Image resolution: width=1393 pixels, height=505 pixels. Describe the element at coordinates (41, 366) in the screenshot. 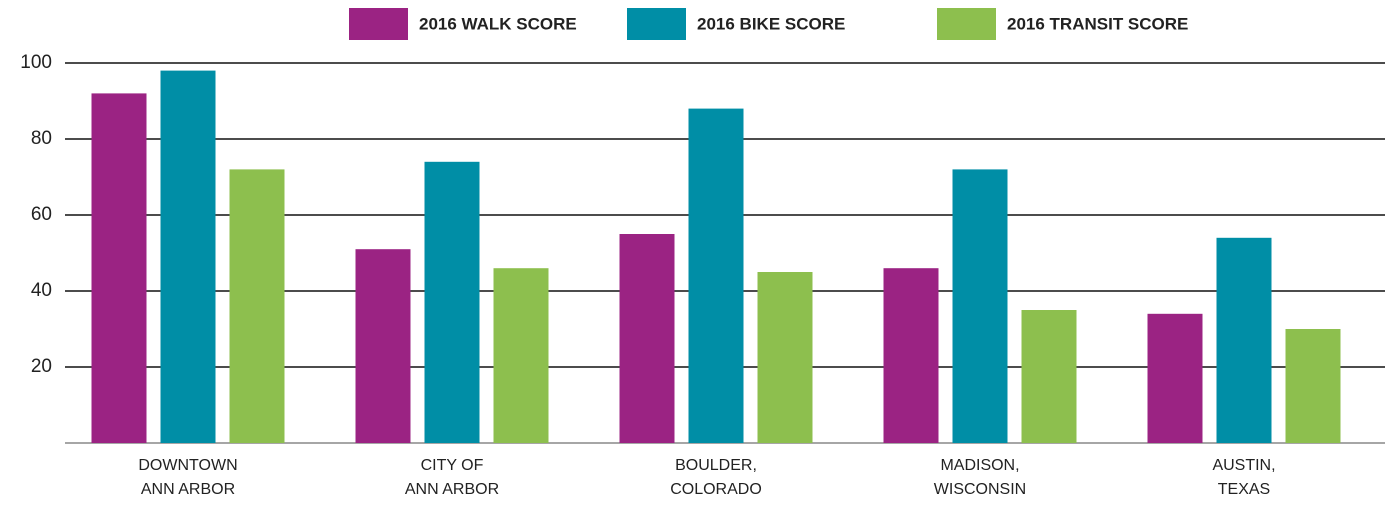

I see `y-tick-label: 20` at that location.